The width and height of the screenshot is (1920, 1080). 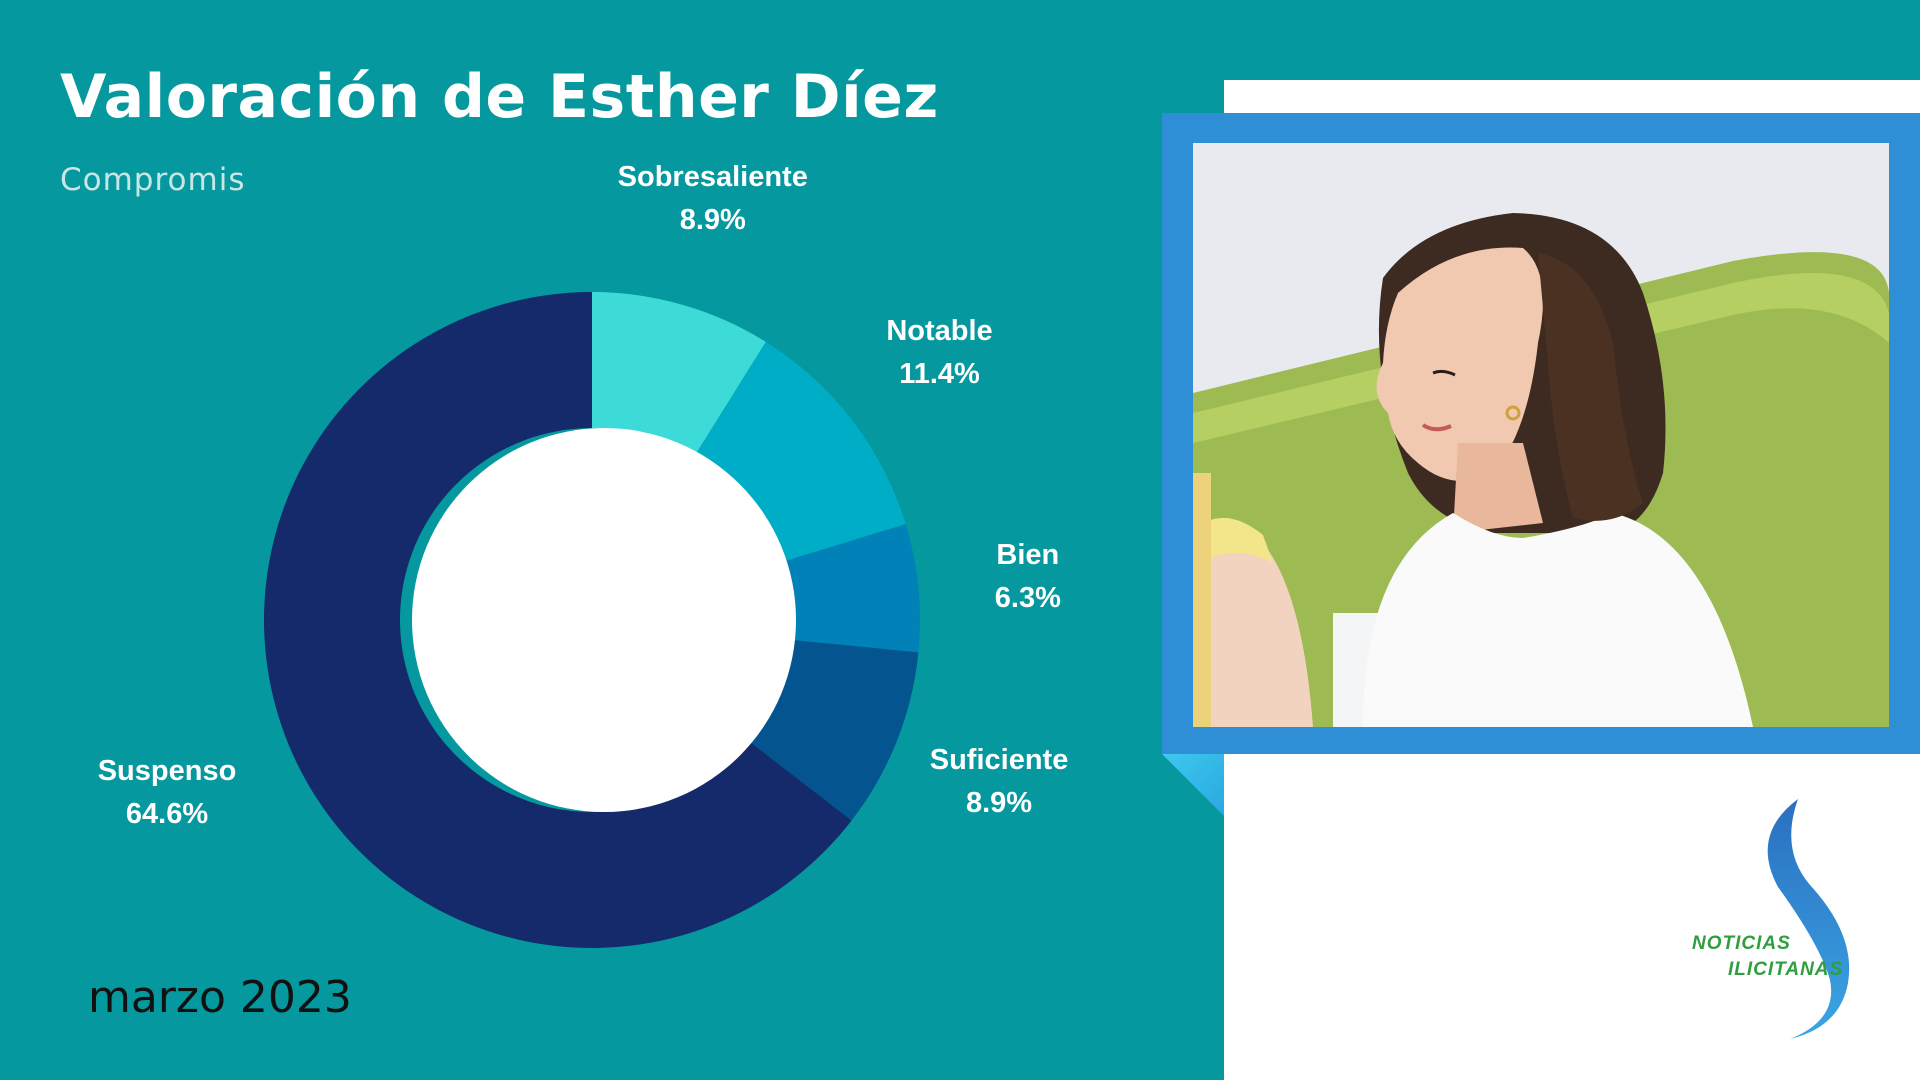 What do you see at coordinates (713, 199) in the screenshot?
I see `slice-label-sobresaliente: Sobresaliente 8.9%` at bounding box center [713, 199].